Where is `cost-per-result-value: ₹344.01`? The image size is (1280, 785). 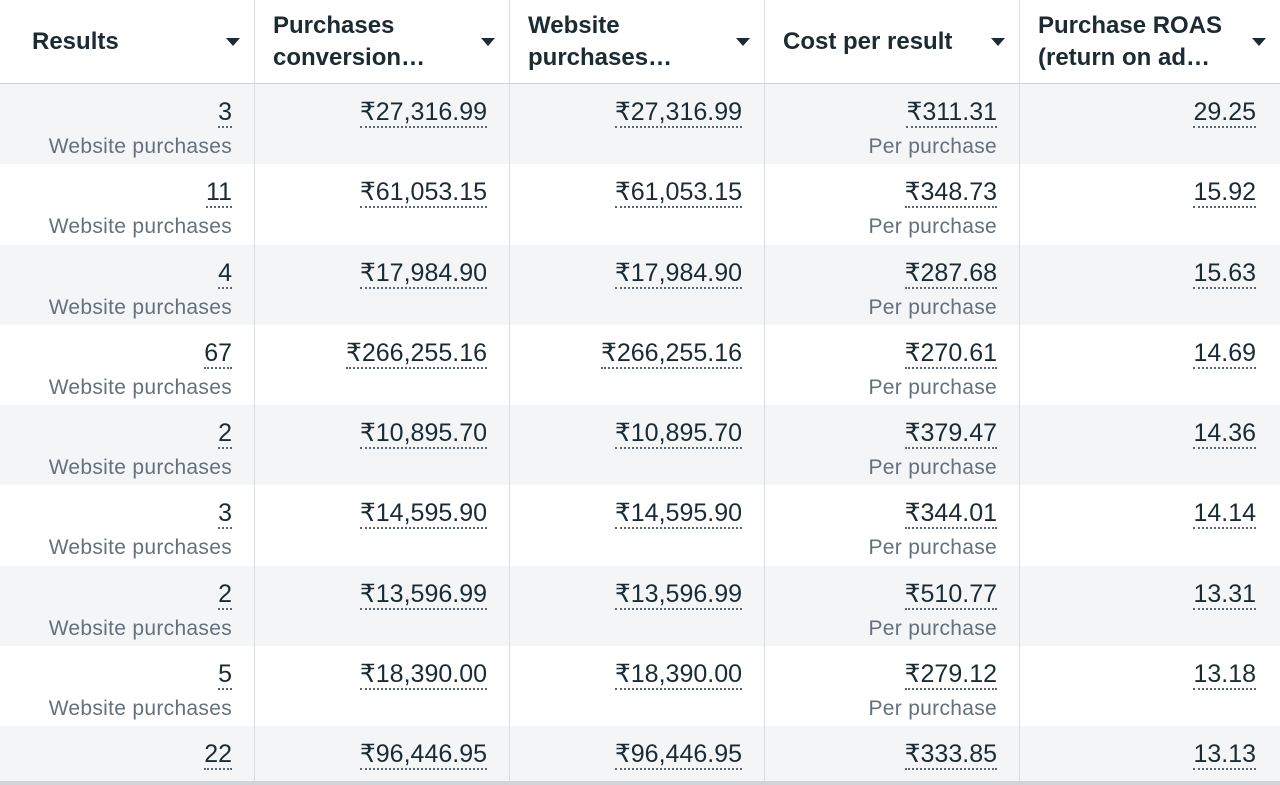
cost-per-result-value: ₹344.01 is located at coordinates (950, 514).